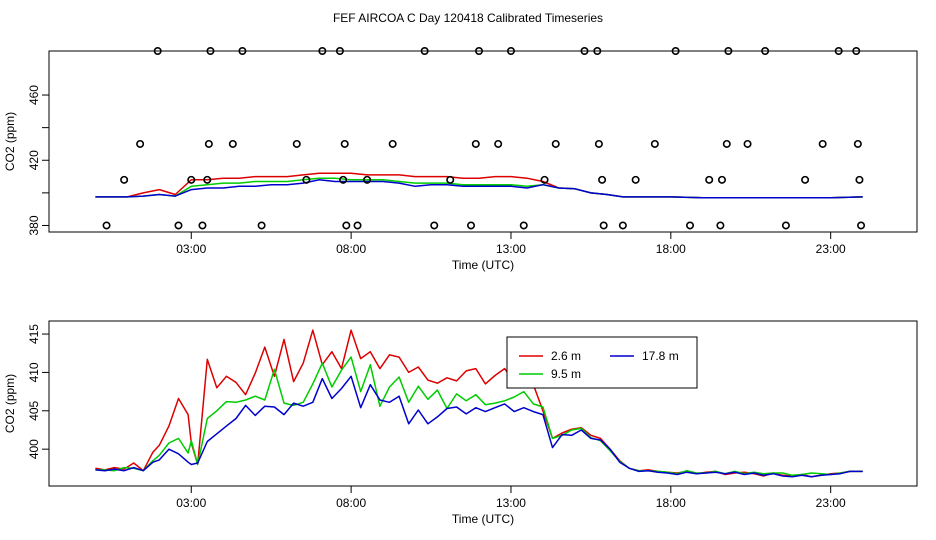 This screenshot has height=540, width=936. I want to click on legend-label: 2.6 m, so click(566, 356).